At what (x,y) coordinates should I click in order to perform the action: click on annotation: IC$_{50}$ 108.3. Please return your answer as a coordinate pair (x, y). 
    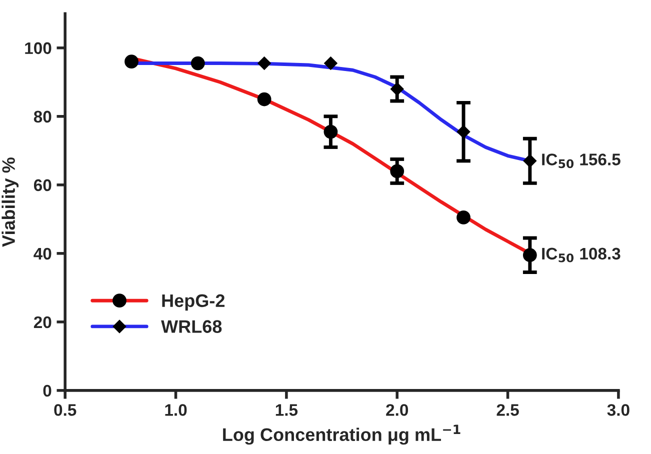
    Looking at the image, I should click on (581, 255).